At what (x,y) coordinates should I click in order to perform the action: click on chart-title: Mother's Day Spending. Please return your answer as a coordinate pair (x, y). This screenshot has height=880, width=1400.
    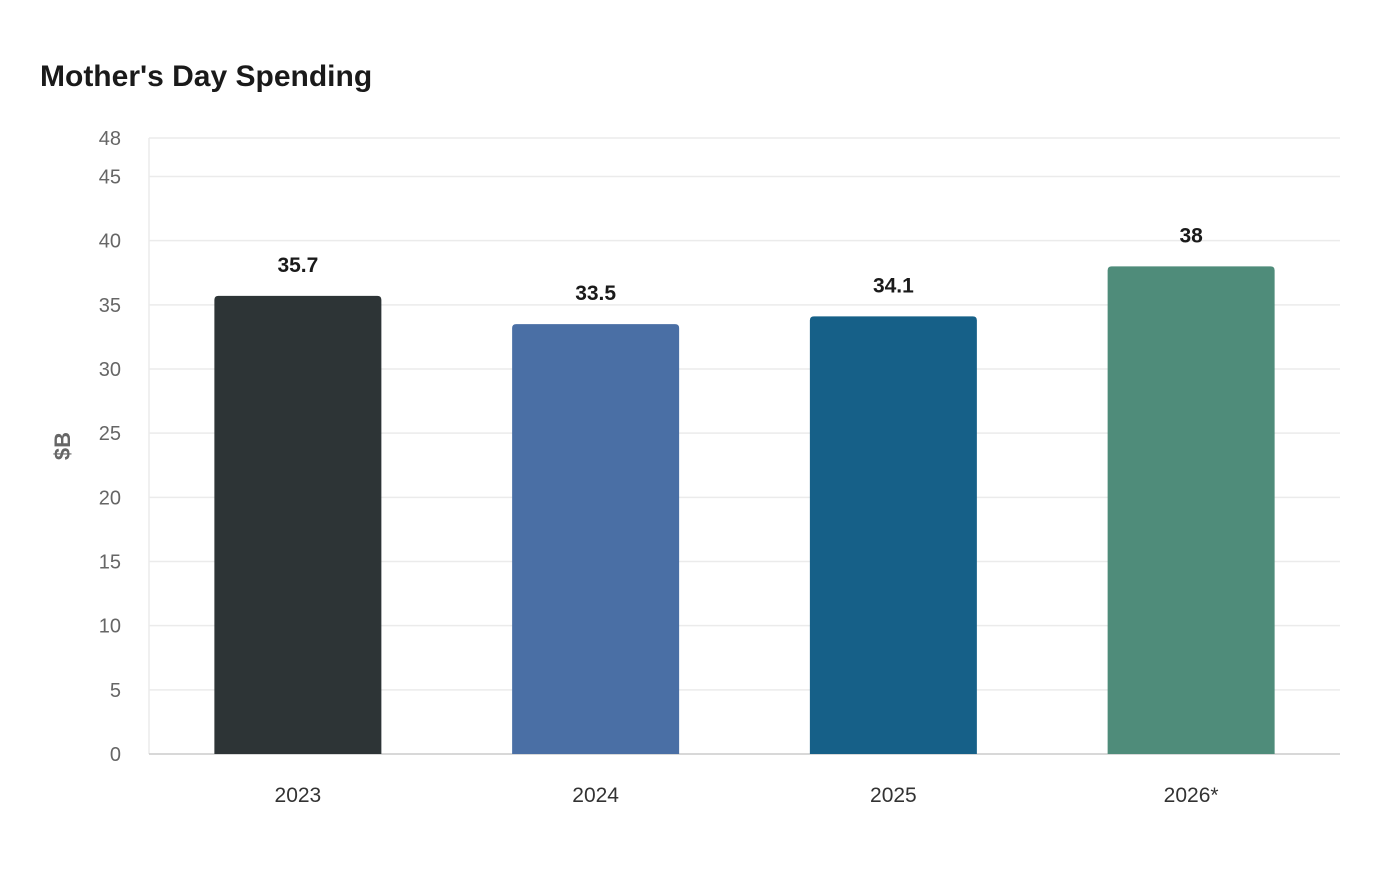
    Looking at the image, I should click on (206, 76).